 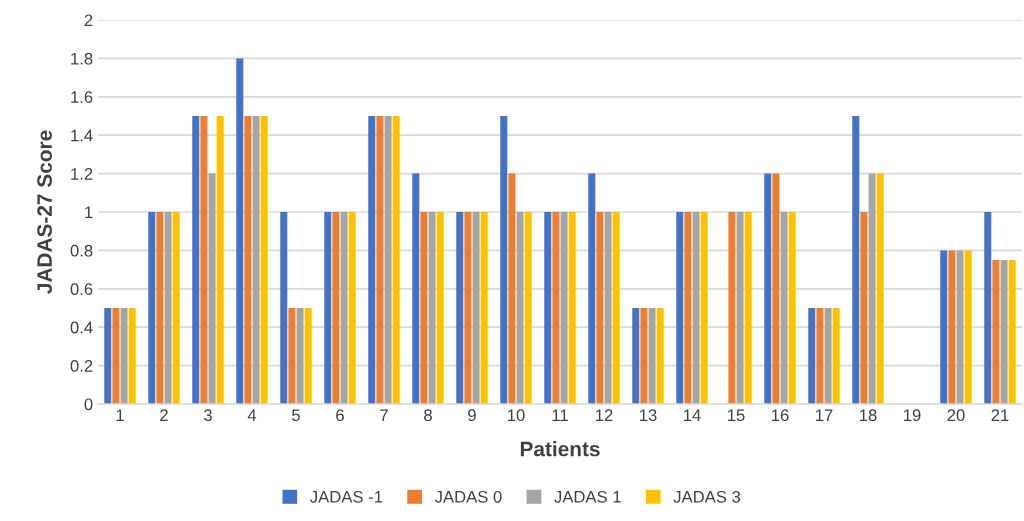 I want to click on y-tick-label: 0, so click(x=88, y=404).